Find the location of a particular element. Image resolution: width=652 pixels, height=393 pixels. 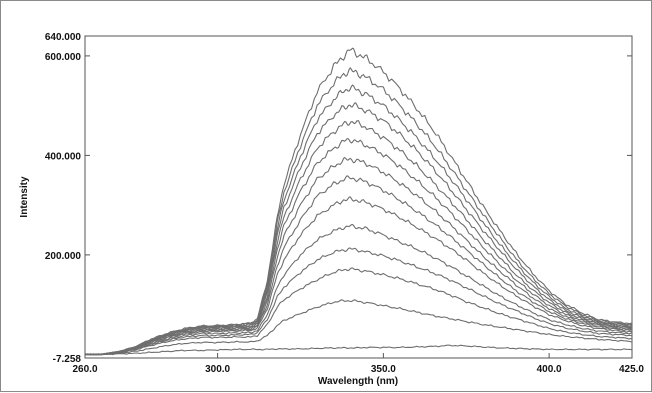

x-axis-ticks: 260.0 300.0 350.0 400.0 425.0 is located at coordinates (358, 364).